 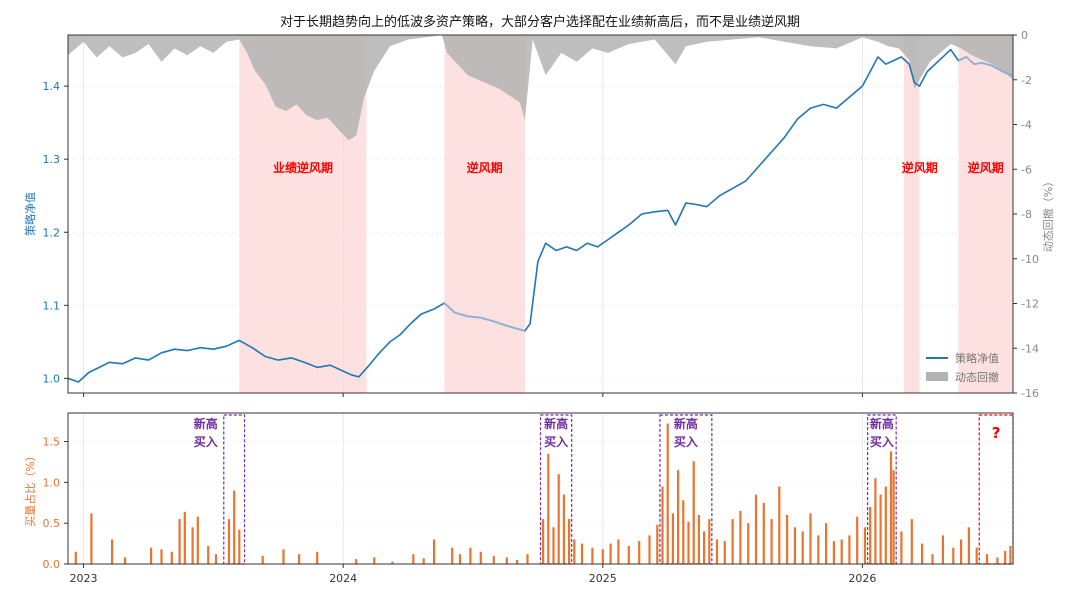 I want to click on top-y2tick-label-0: 0, so click(x=1024, y=35).